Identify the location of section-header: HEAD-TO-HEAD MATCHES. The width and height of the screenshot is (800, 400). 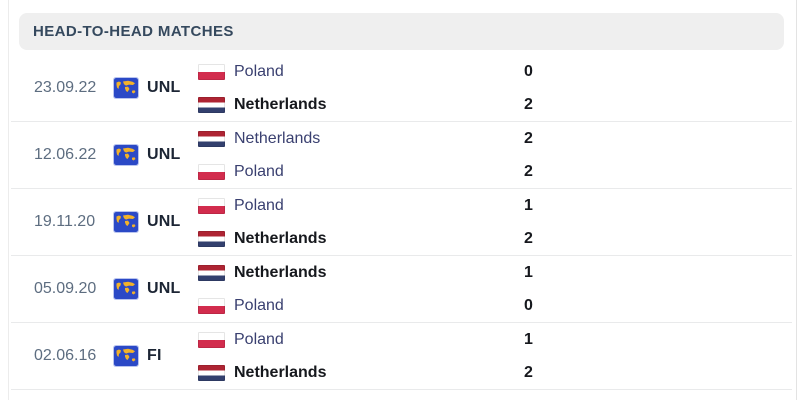
(401, 31).